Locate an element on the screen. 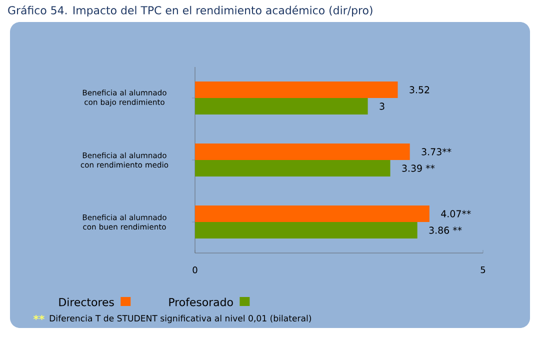 The image size is (536, 338). data-label: 3.52 is located at coordinates (420, 90).